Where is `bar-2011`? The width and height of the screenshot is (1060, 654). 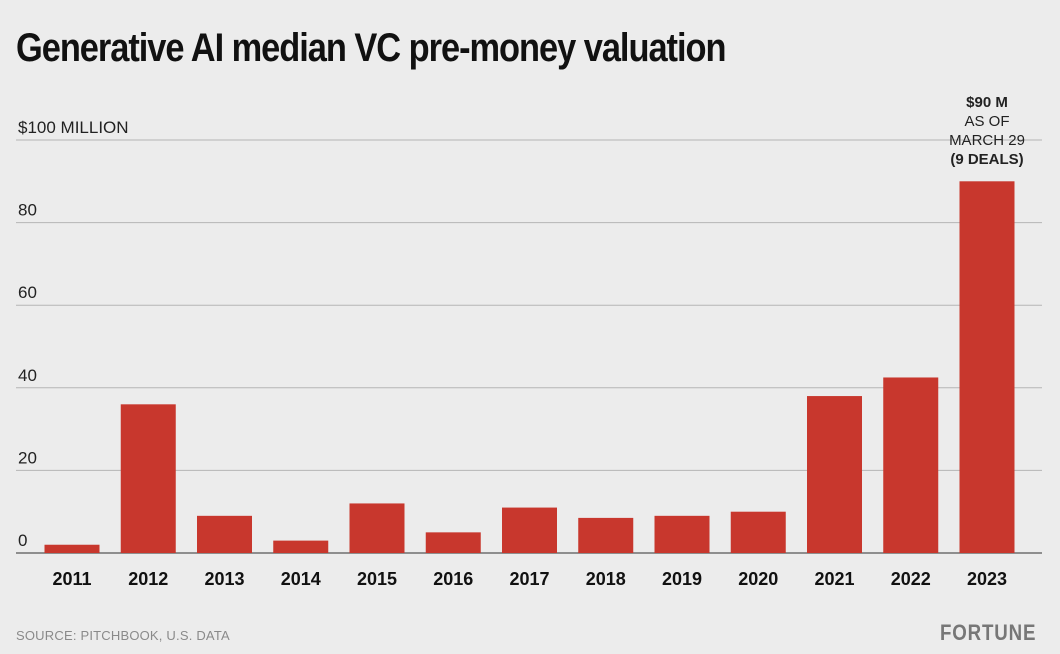 bar-2011 is located at coordinates (72, 548).